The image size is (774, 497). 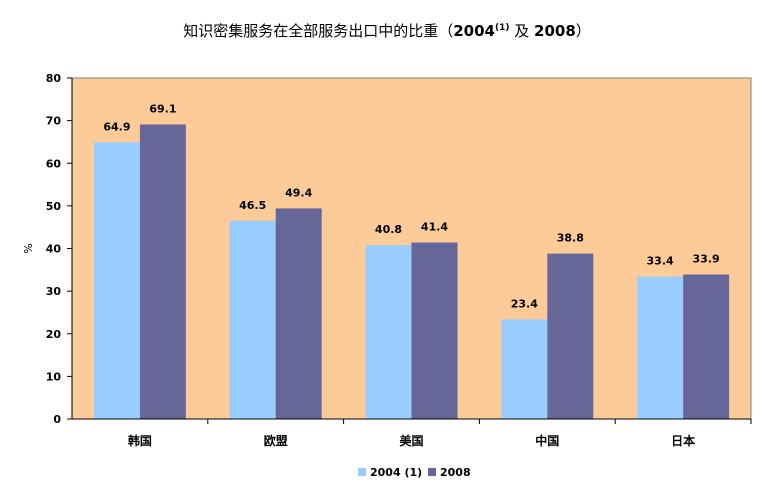 I want to click on title-suffix: ）, so click(x=583, y=31).